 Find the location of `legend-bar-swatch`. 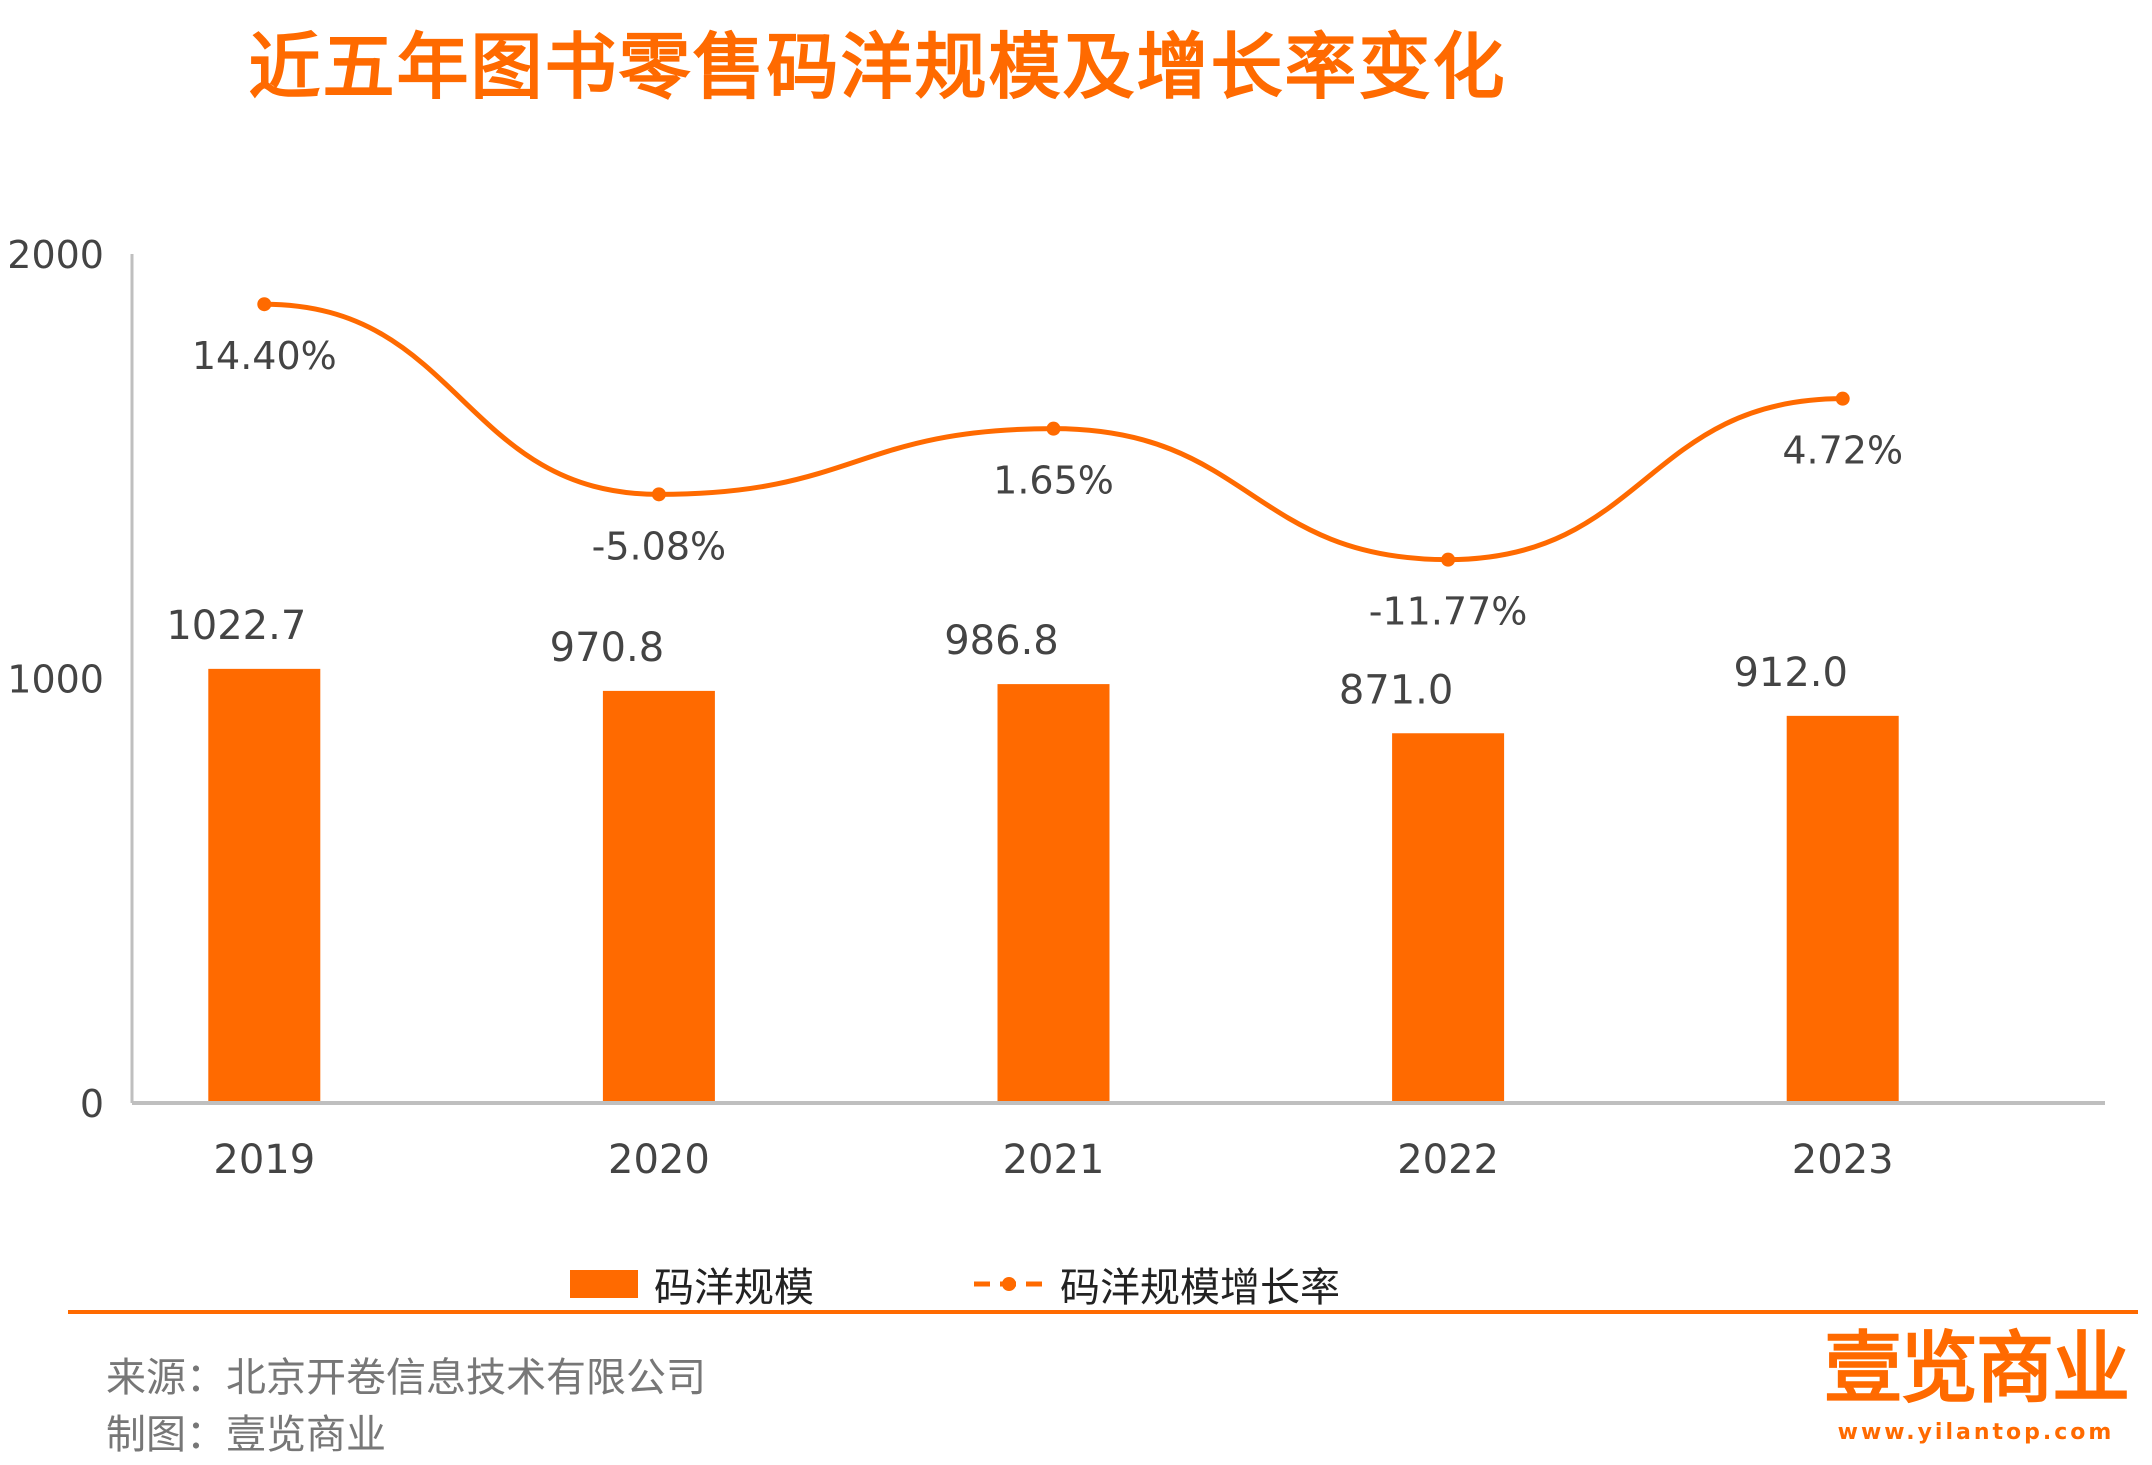

legend-bar-swatch is located at coordinates (604, 1284).